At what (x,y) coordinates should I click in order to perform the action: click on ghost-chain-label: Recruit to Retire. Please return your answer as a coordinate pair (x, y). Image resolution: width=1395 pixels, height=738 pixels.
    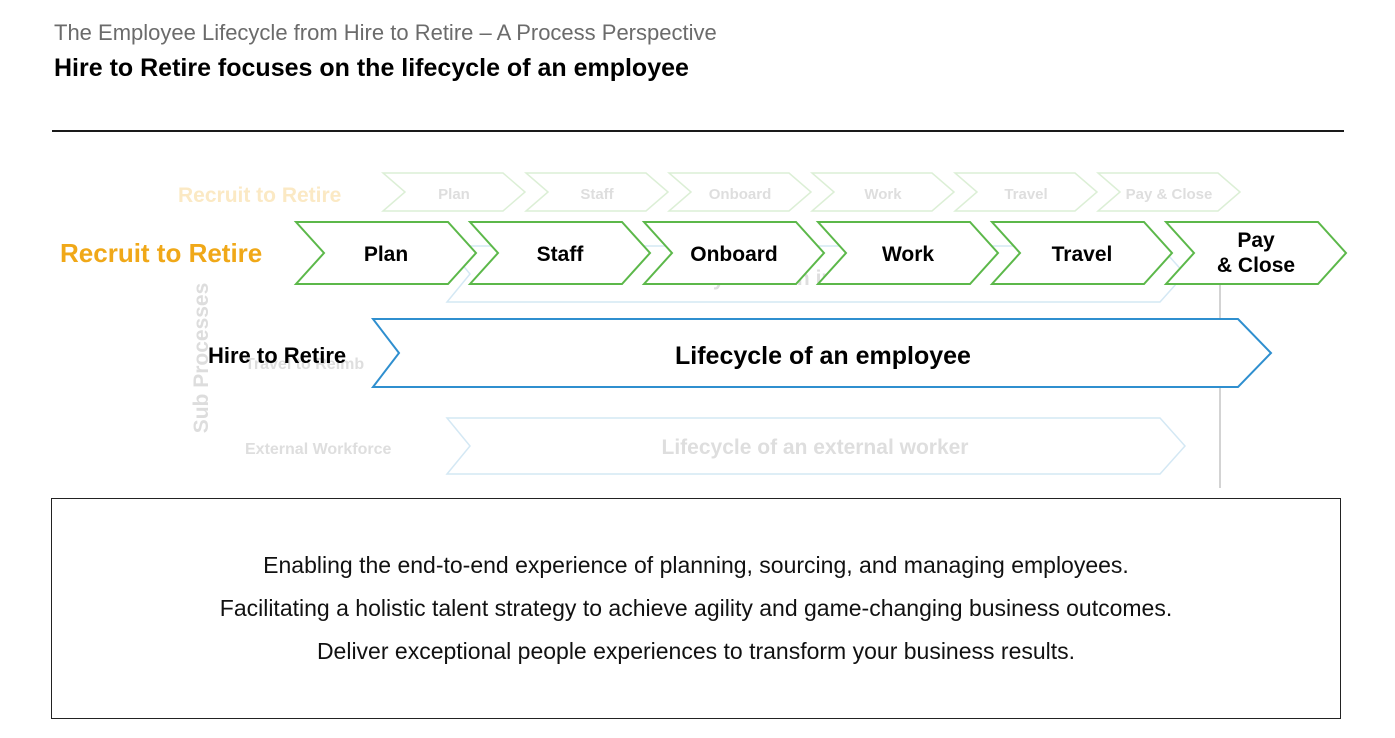
    Looking at the image, I should click on (259, 195).